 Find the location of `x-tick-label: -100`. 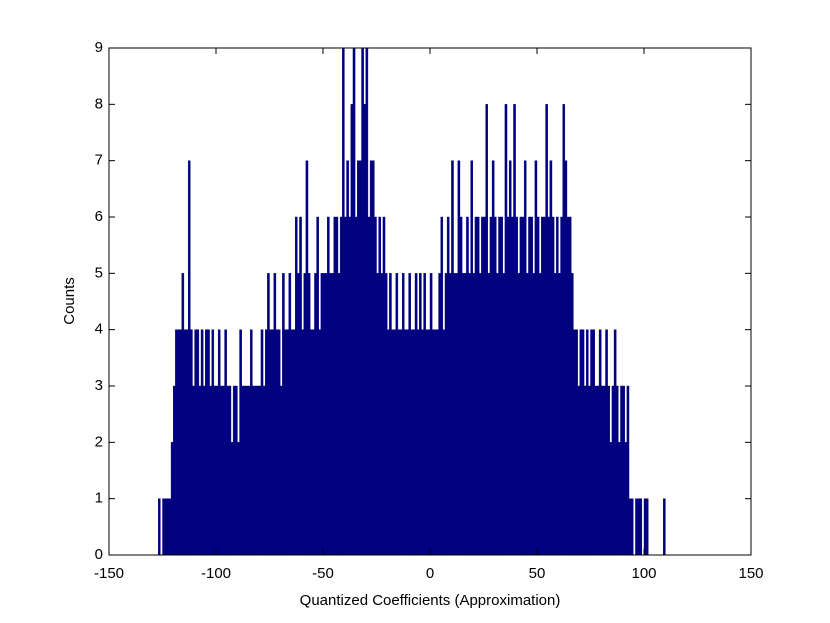

x-tick-label: -100 is located at coordinates (216, 573).